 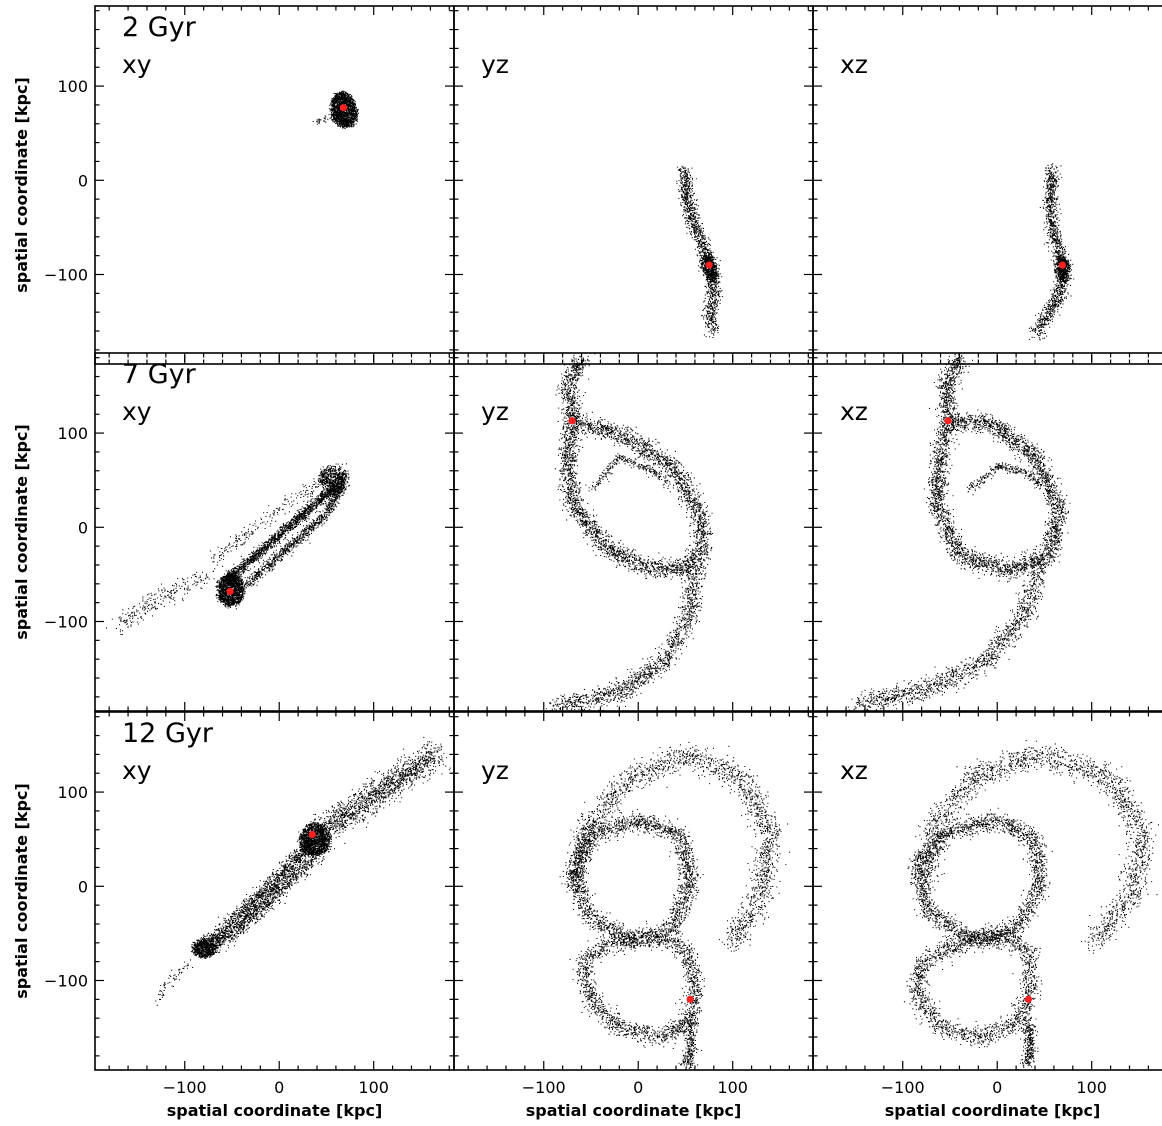 I want to click on panel-row2-col1: −100 0 100 spatial coordinate [kpc] 7 Gyr xy, so click(x=233, y=532).